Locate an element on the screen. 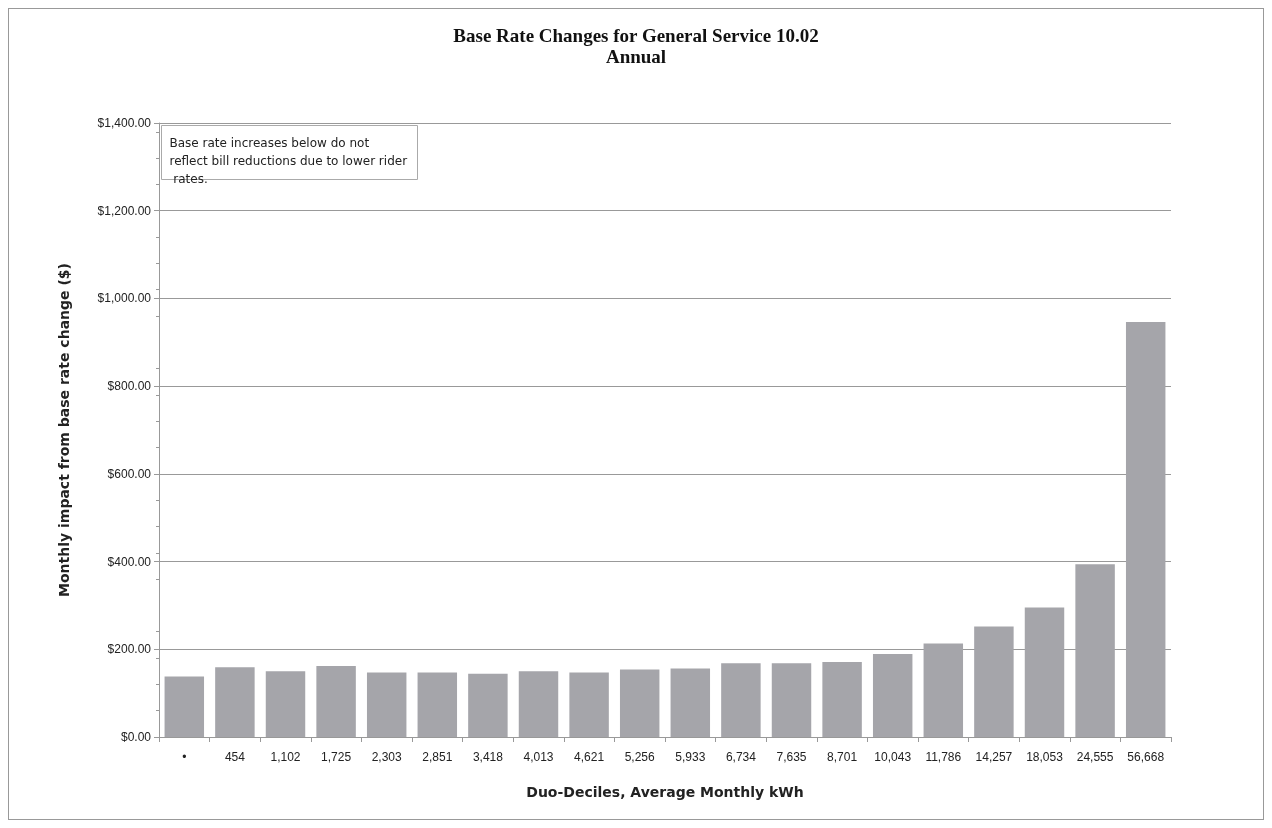 This screenshot has width=1272, height=828. x-tick-label: 2,303 is located at coordinates (387, 757).